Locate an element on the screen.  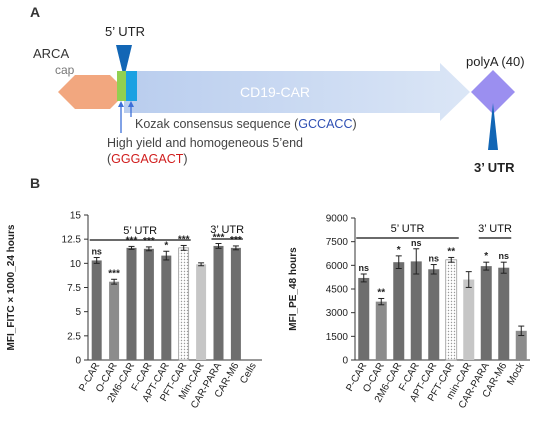
bar-mock is located at coordinates (521, 345).